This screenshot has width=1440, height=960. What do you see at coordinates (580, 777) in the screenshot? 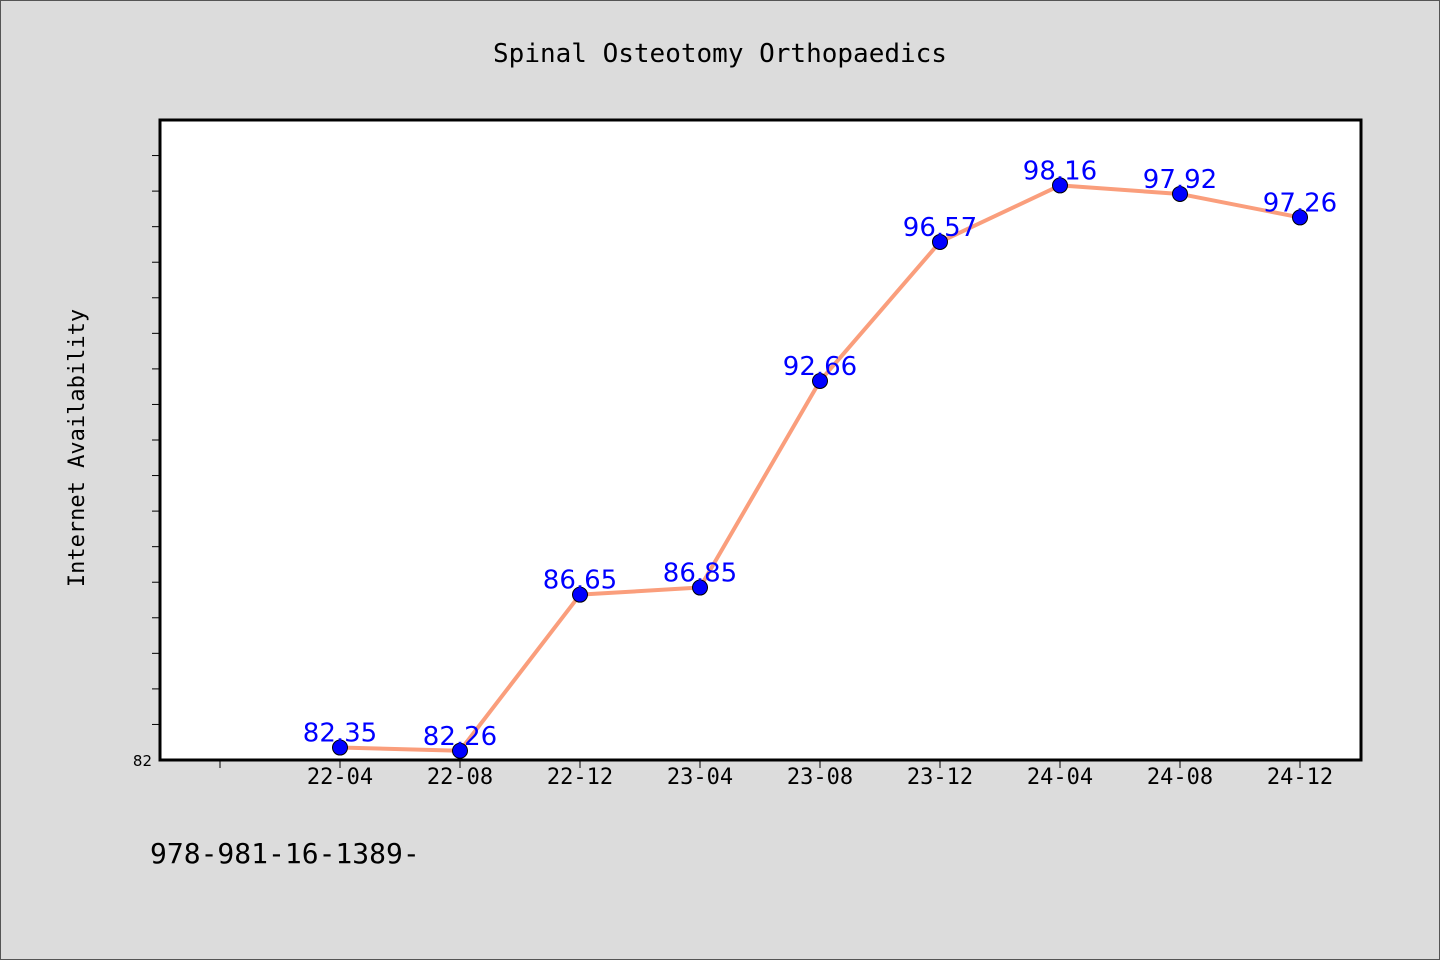
I see `x-tick-label: 22-12` at bounding box center [580, 777].